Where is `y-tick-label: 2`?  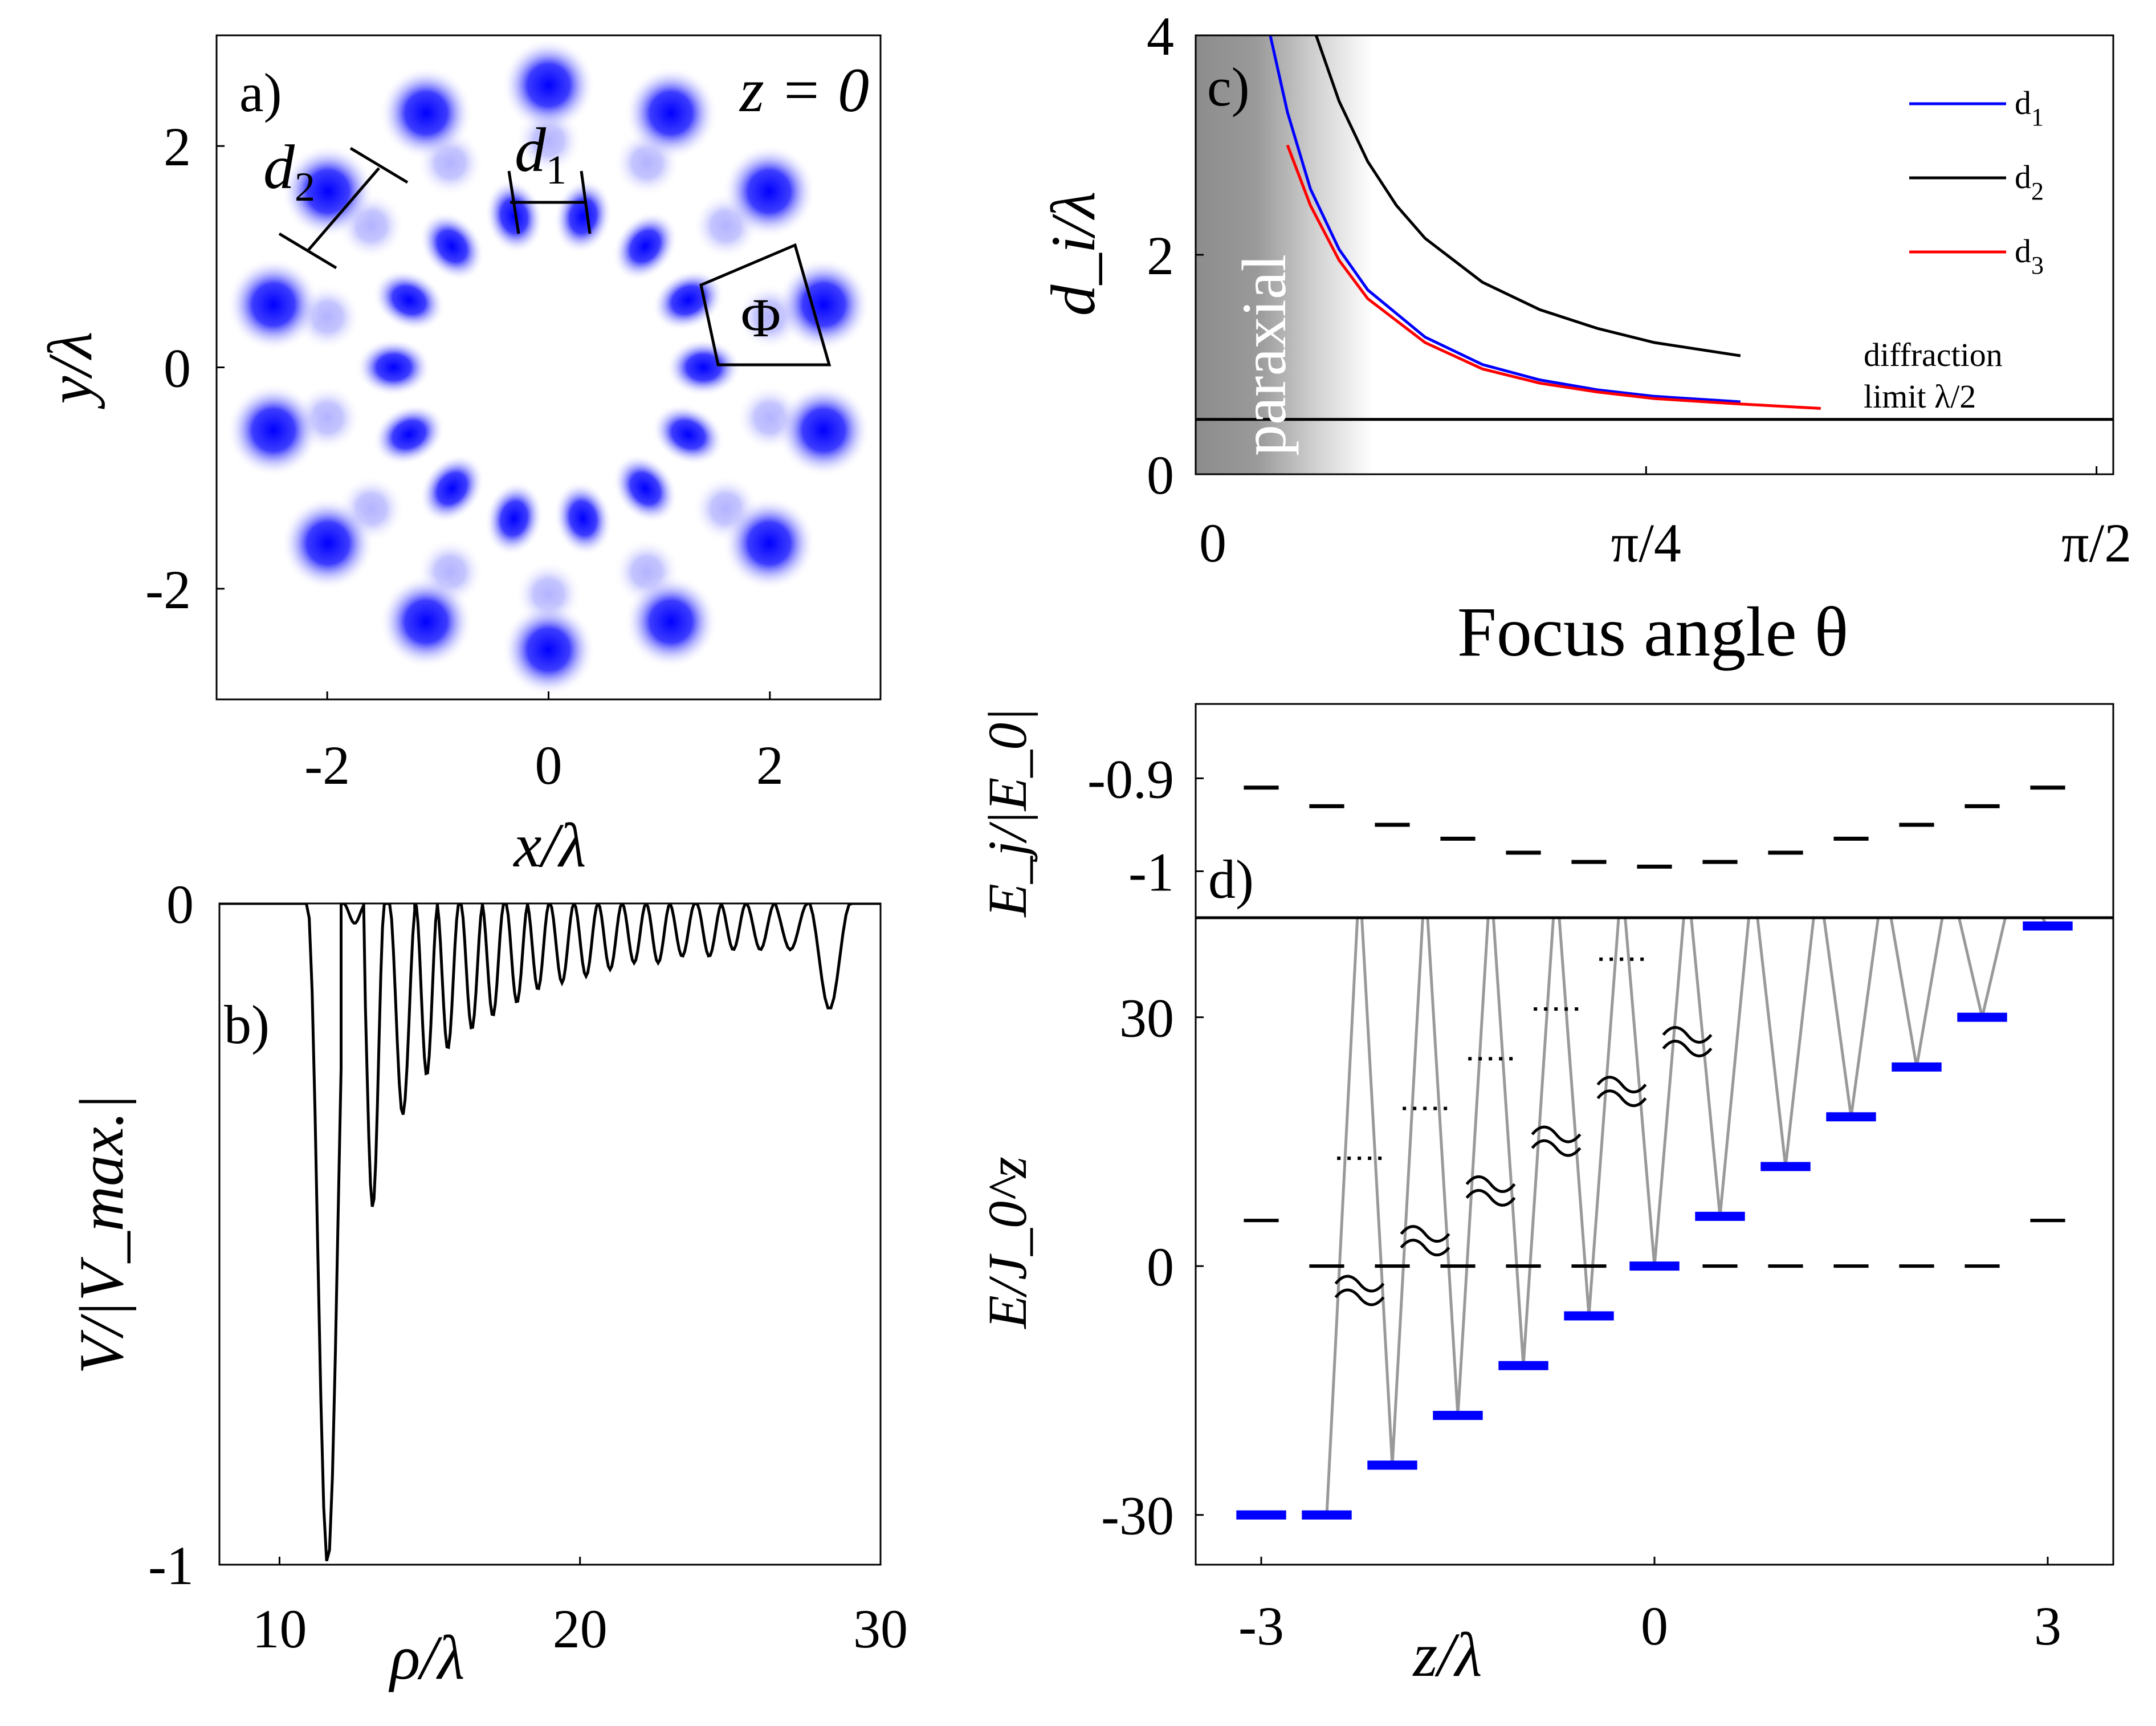
y-tick-label: 2 is located at coordinates (177, 146).